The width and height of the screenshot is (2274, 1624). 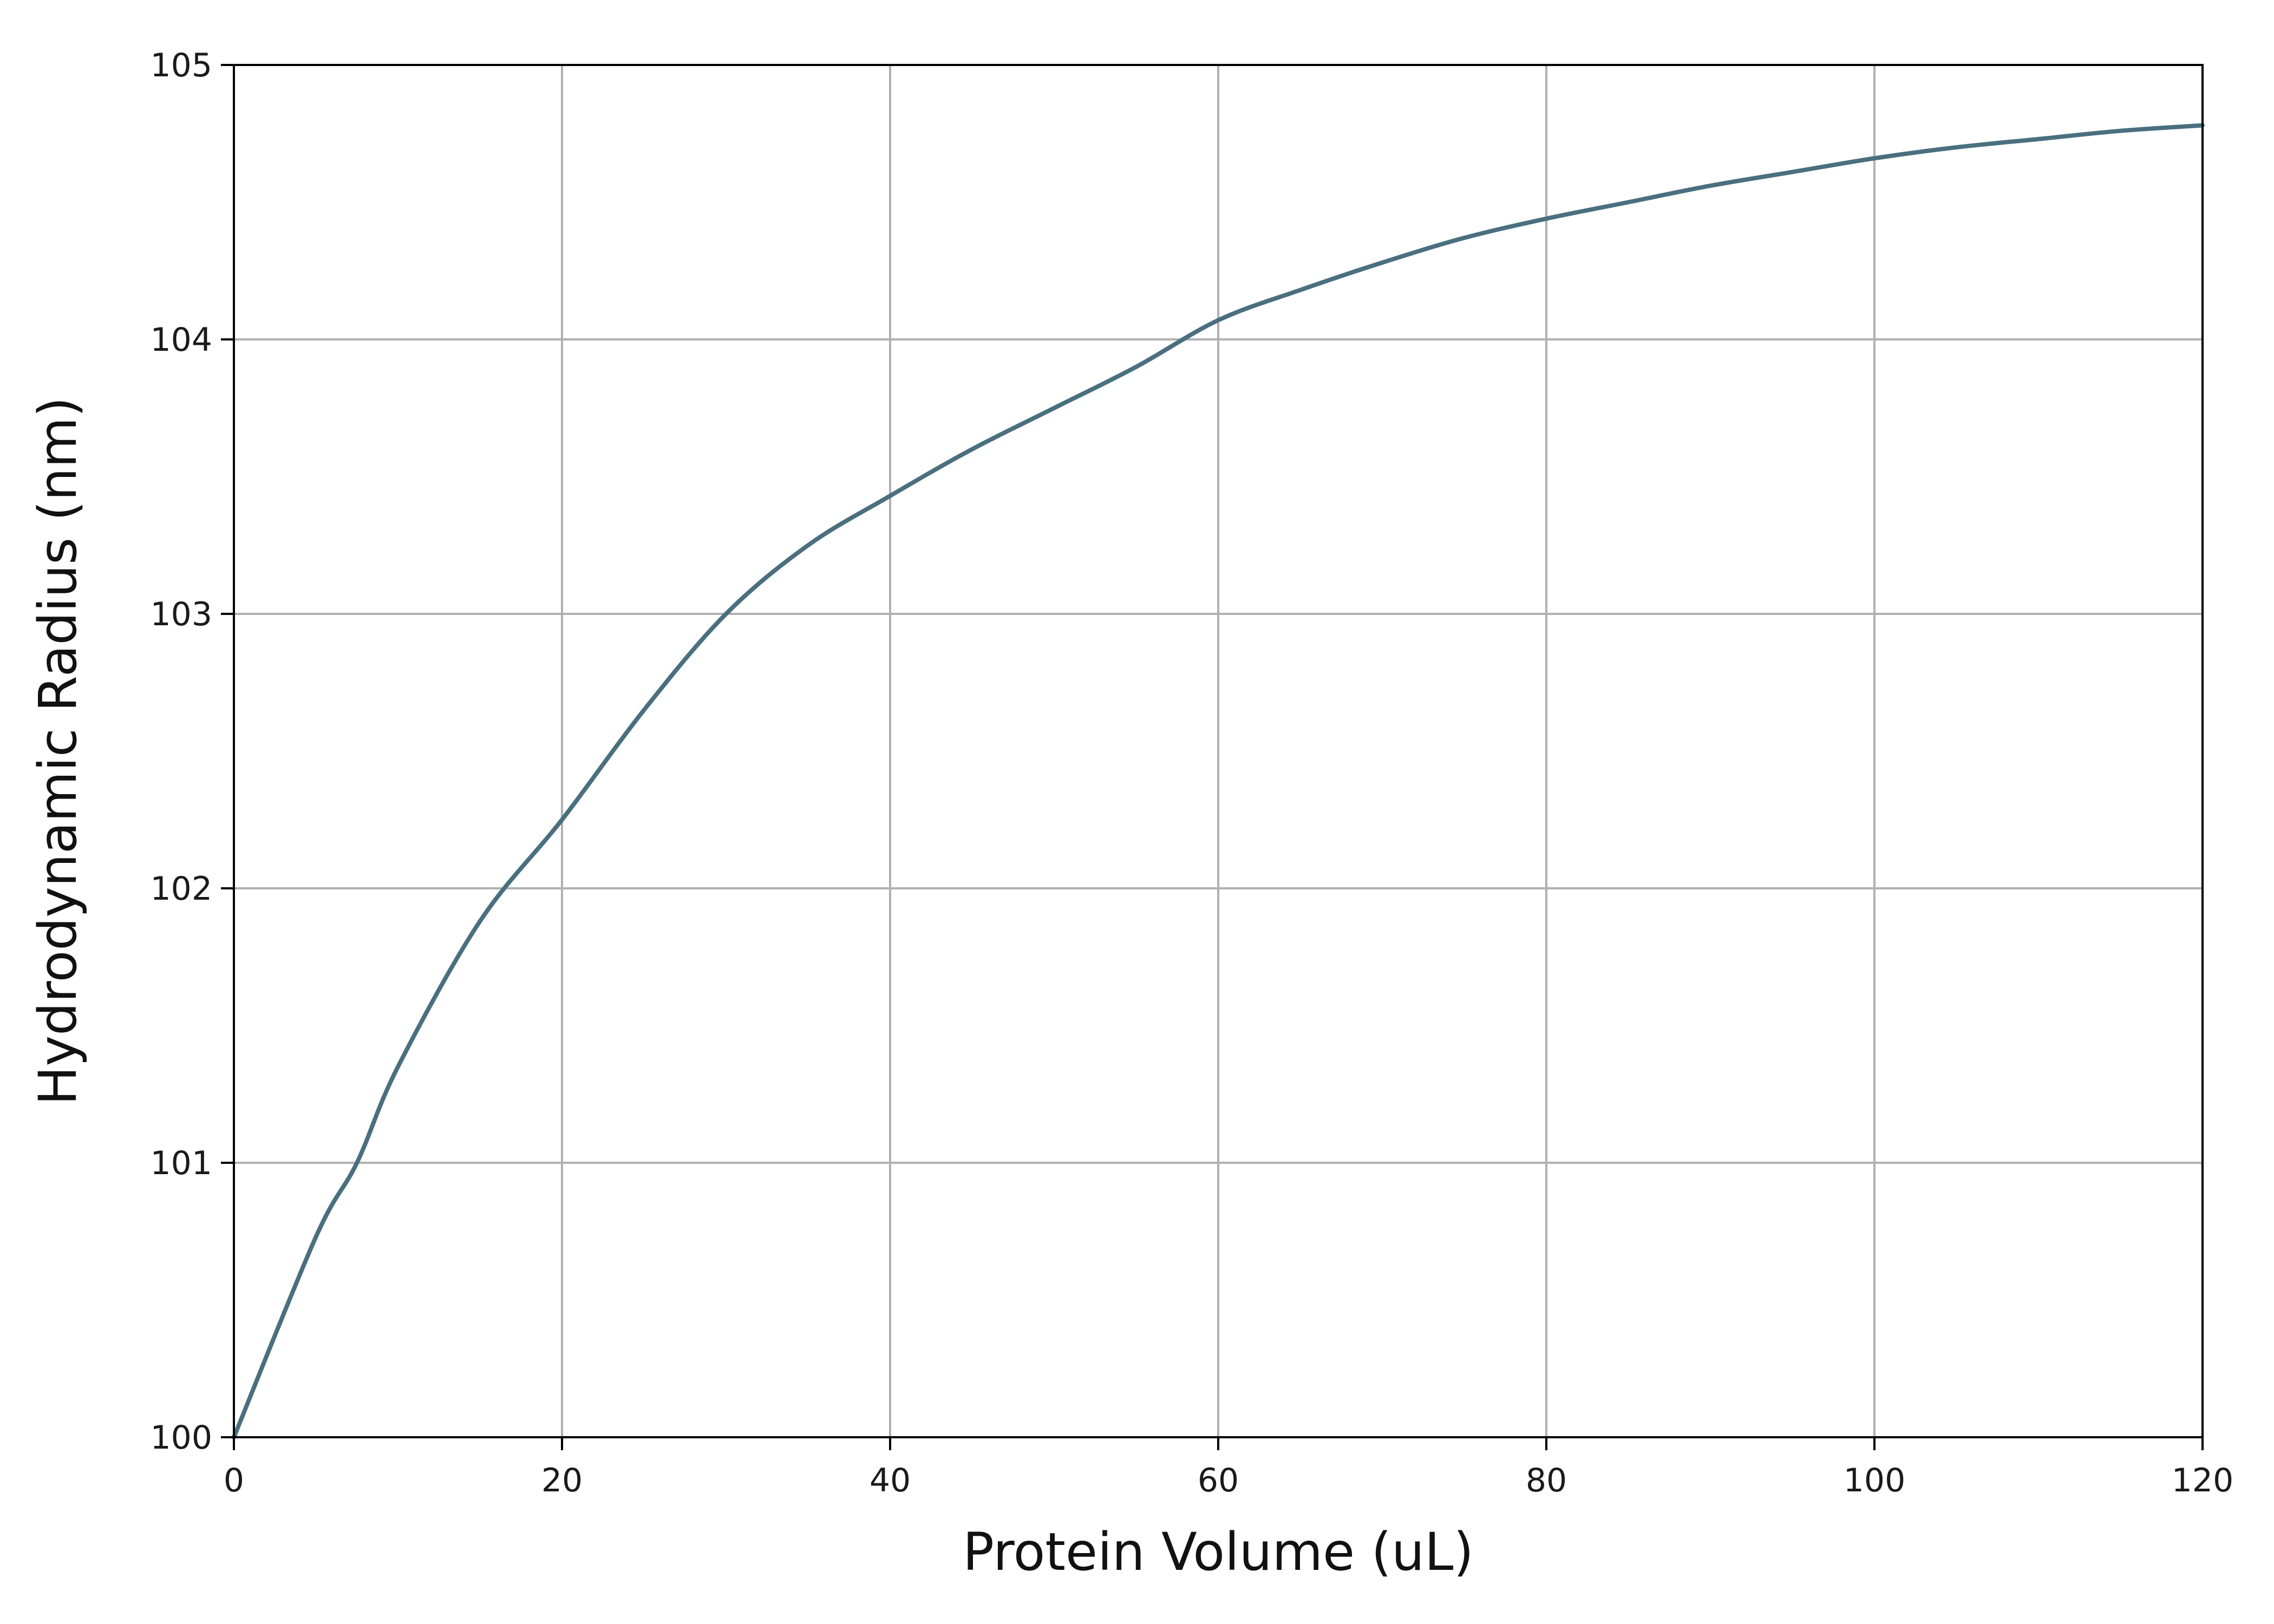 I want to click on y-tick-label: 105, so click(x=181, y=65).